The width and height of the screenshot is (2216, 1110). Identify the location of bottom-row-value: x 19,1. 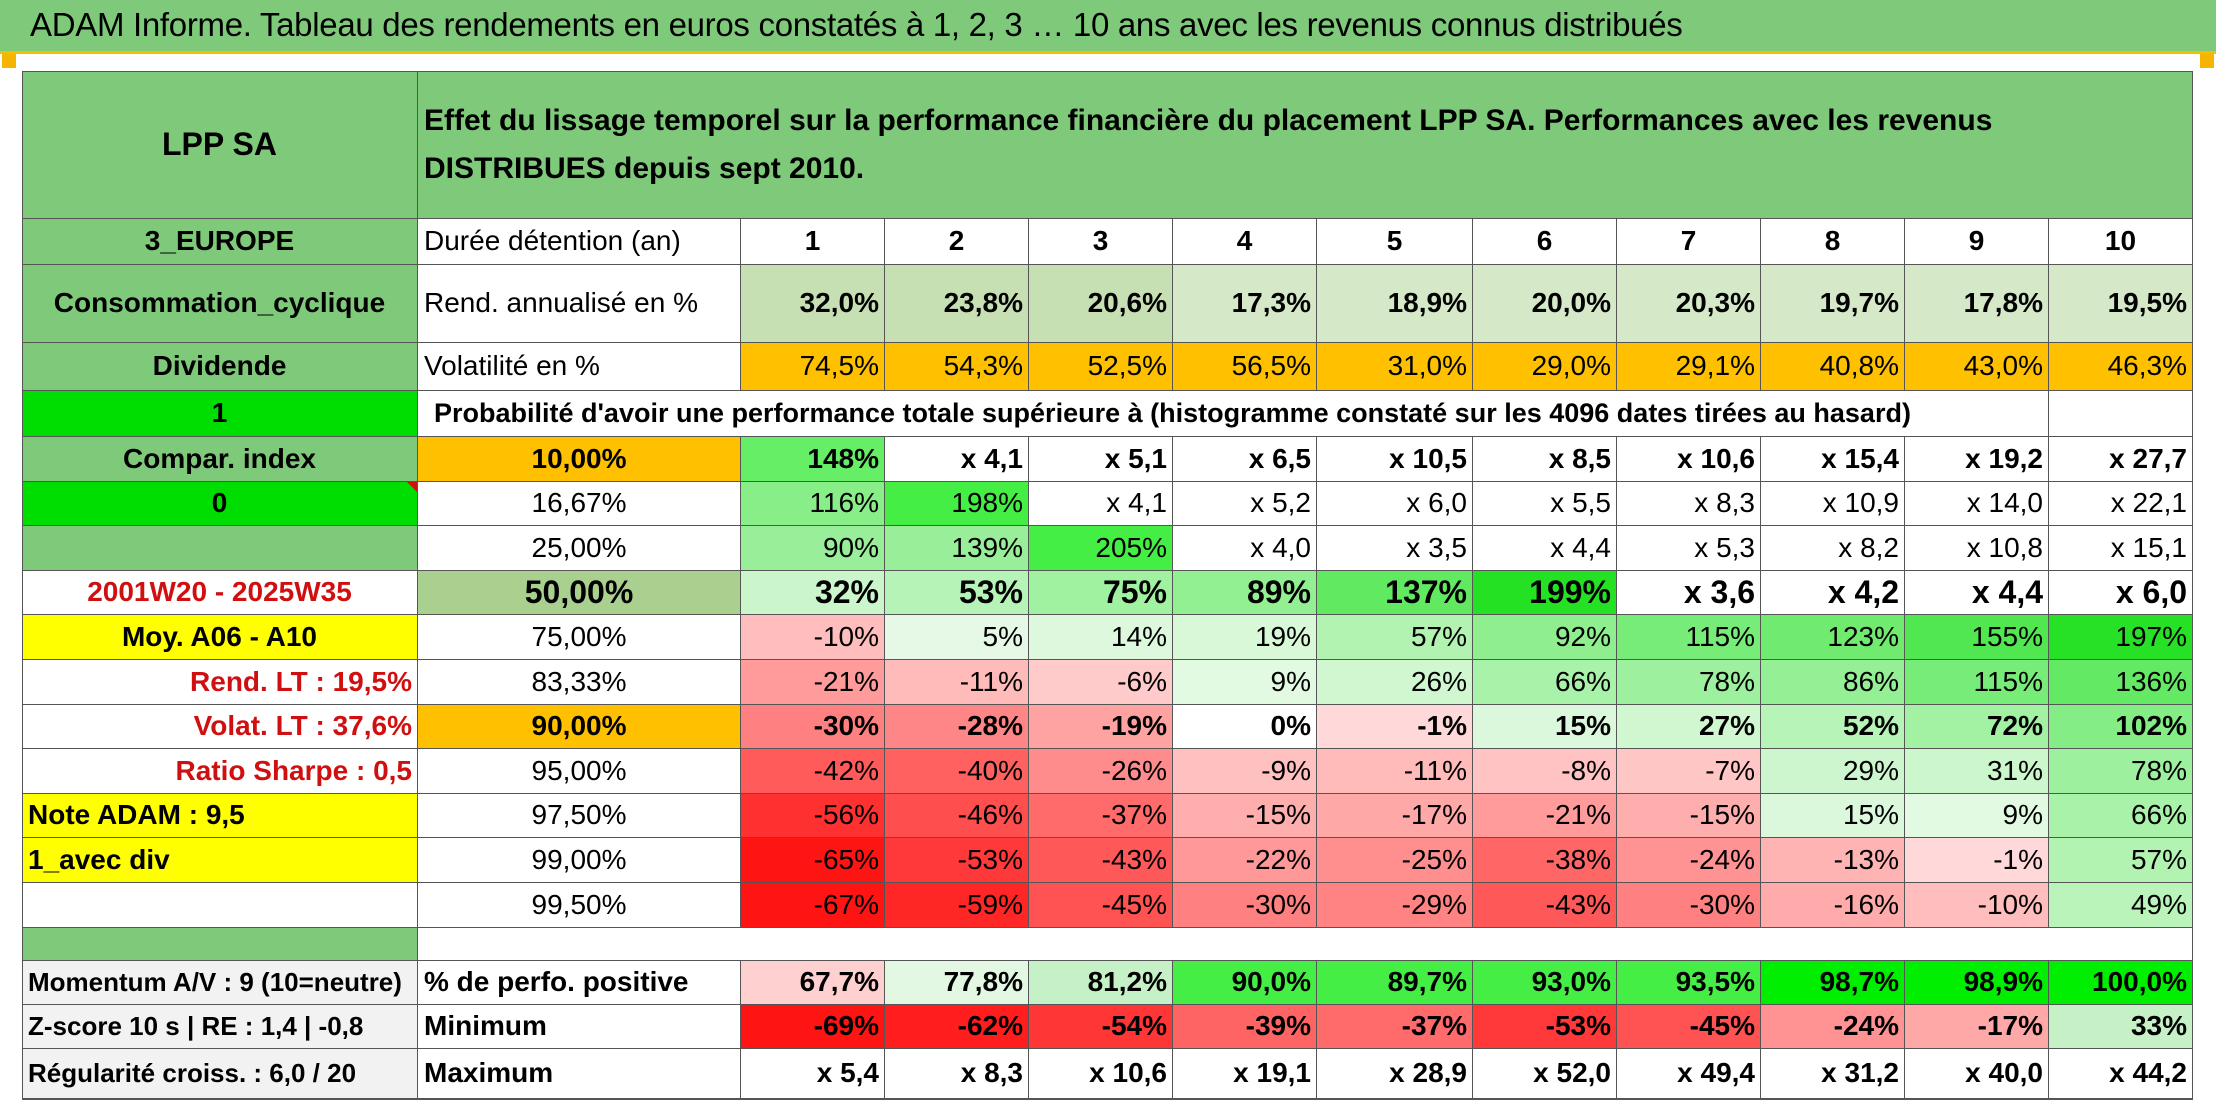
(1245, 1074).